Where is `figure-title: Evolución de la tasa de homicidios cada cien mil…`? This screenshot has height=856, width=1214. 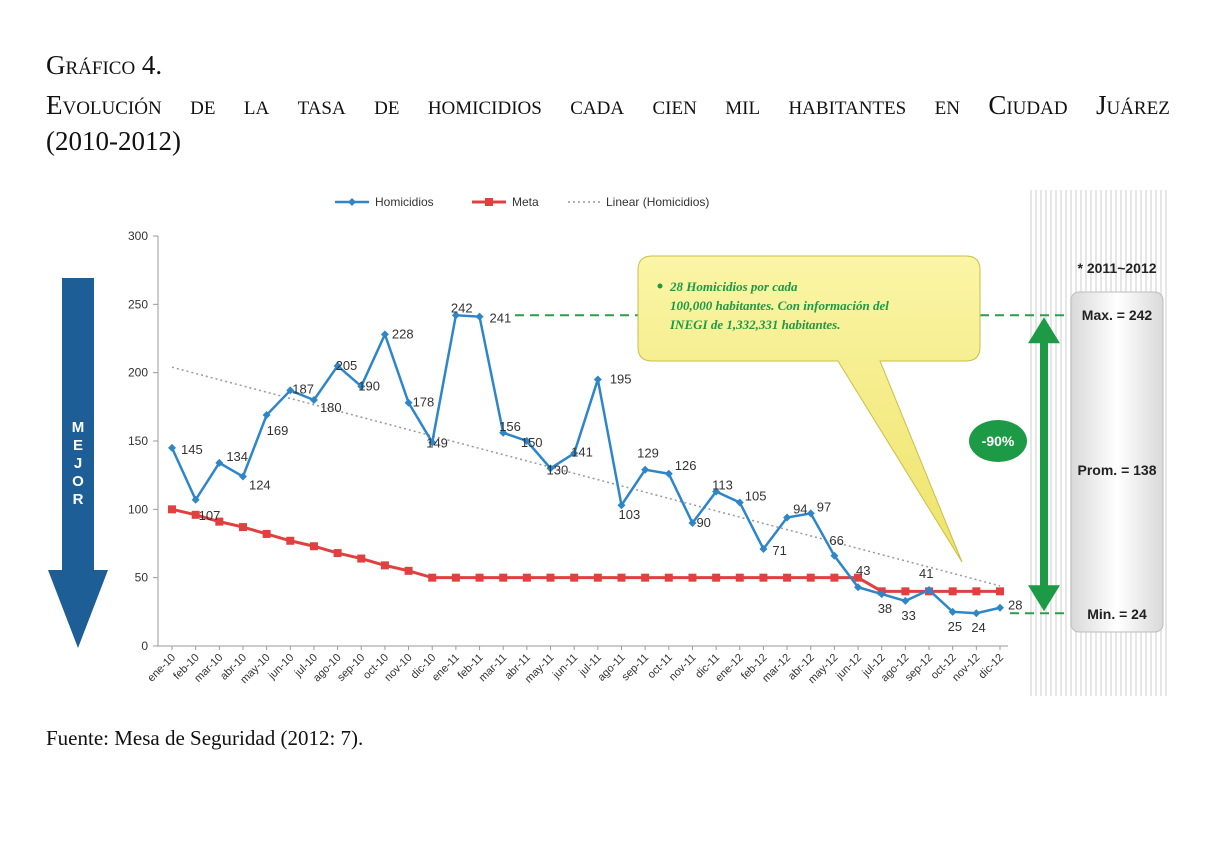
figure-title: Evolución de la tasa de homicidios cada cien mil… is located at coordinates (608, 105).